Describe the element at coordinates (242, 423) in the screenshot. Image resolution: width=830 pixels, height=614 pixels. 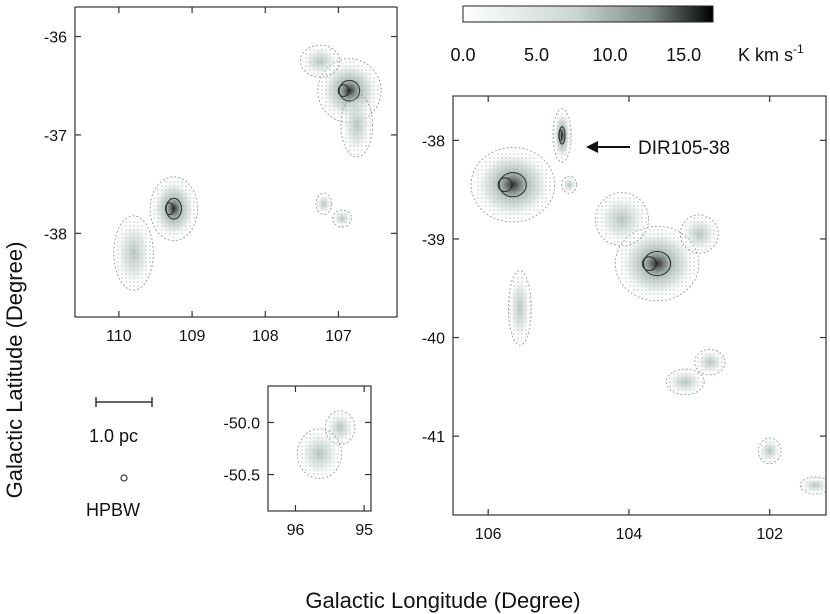
I see `y-tick-label: -50.0` at that location.